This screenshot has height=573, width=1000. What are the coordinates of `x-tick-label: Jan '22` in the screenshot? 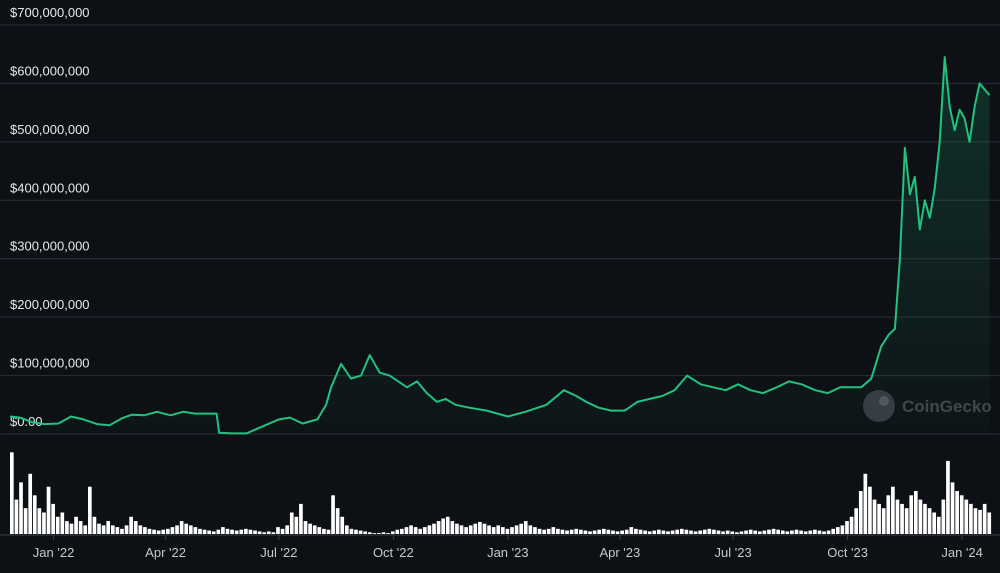 It's located at (54, 552).